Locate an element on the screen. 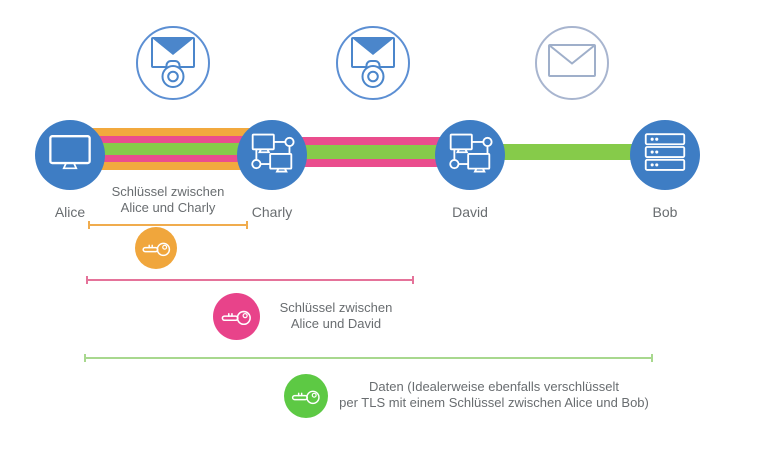 This screenshot has width=768, height=465. measure-line-alice-charly is located at coordinates (168, 225).